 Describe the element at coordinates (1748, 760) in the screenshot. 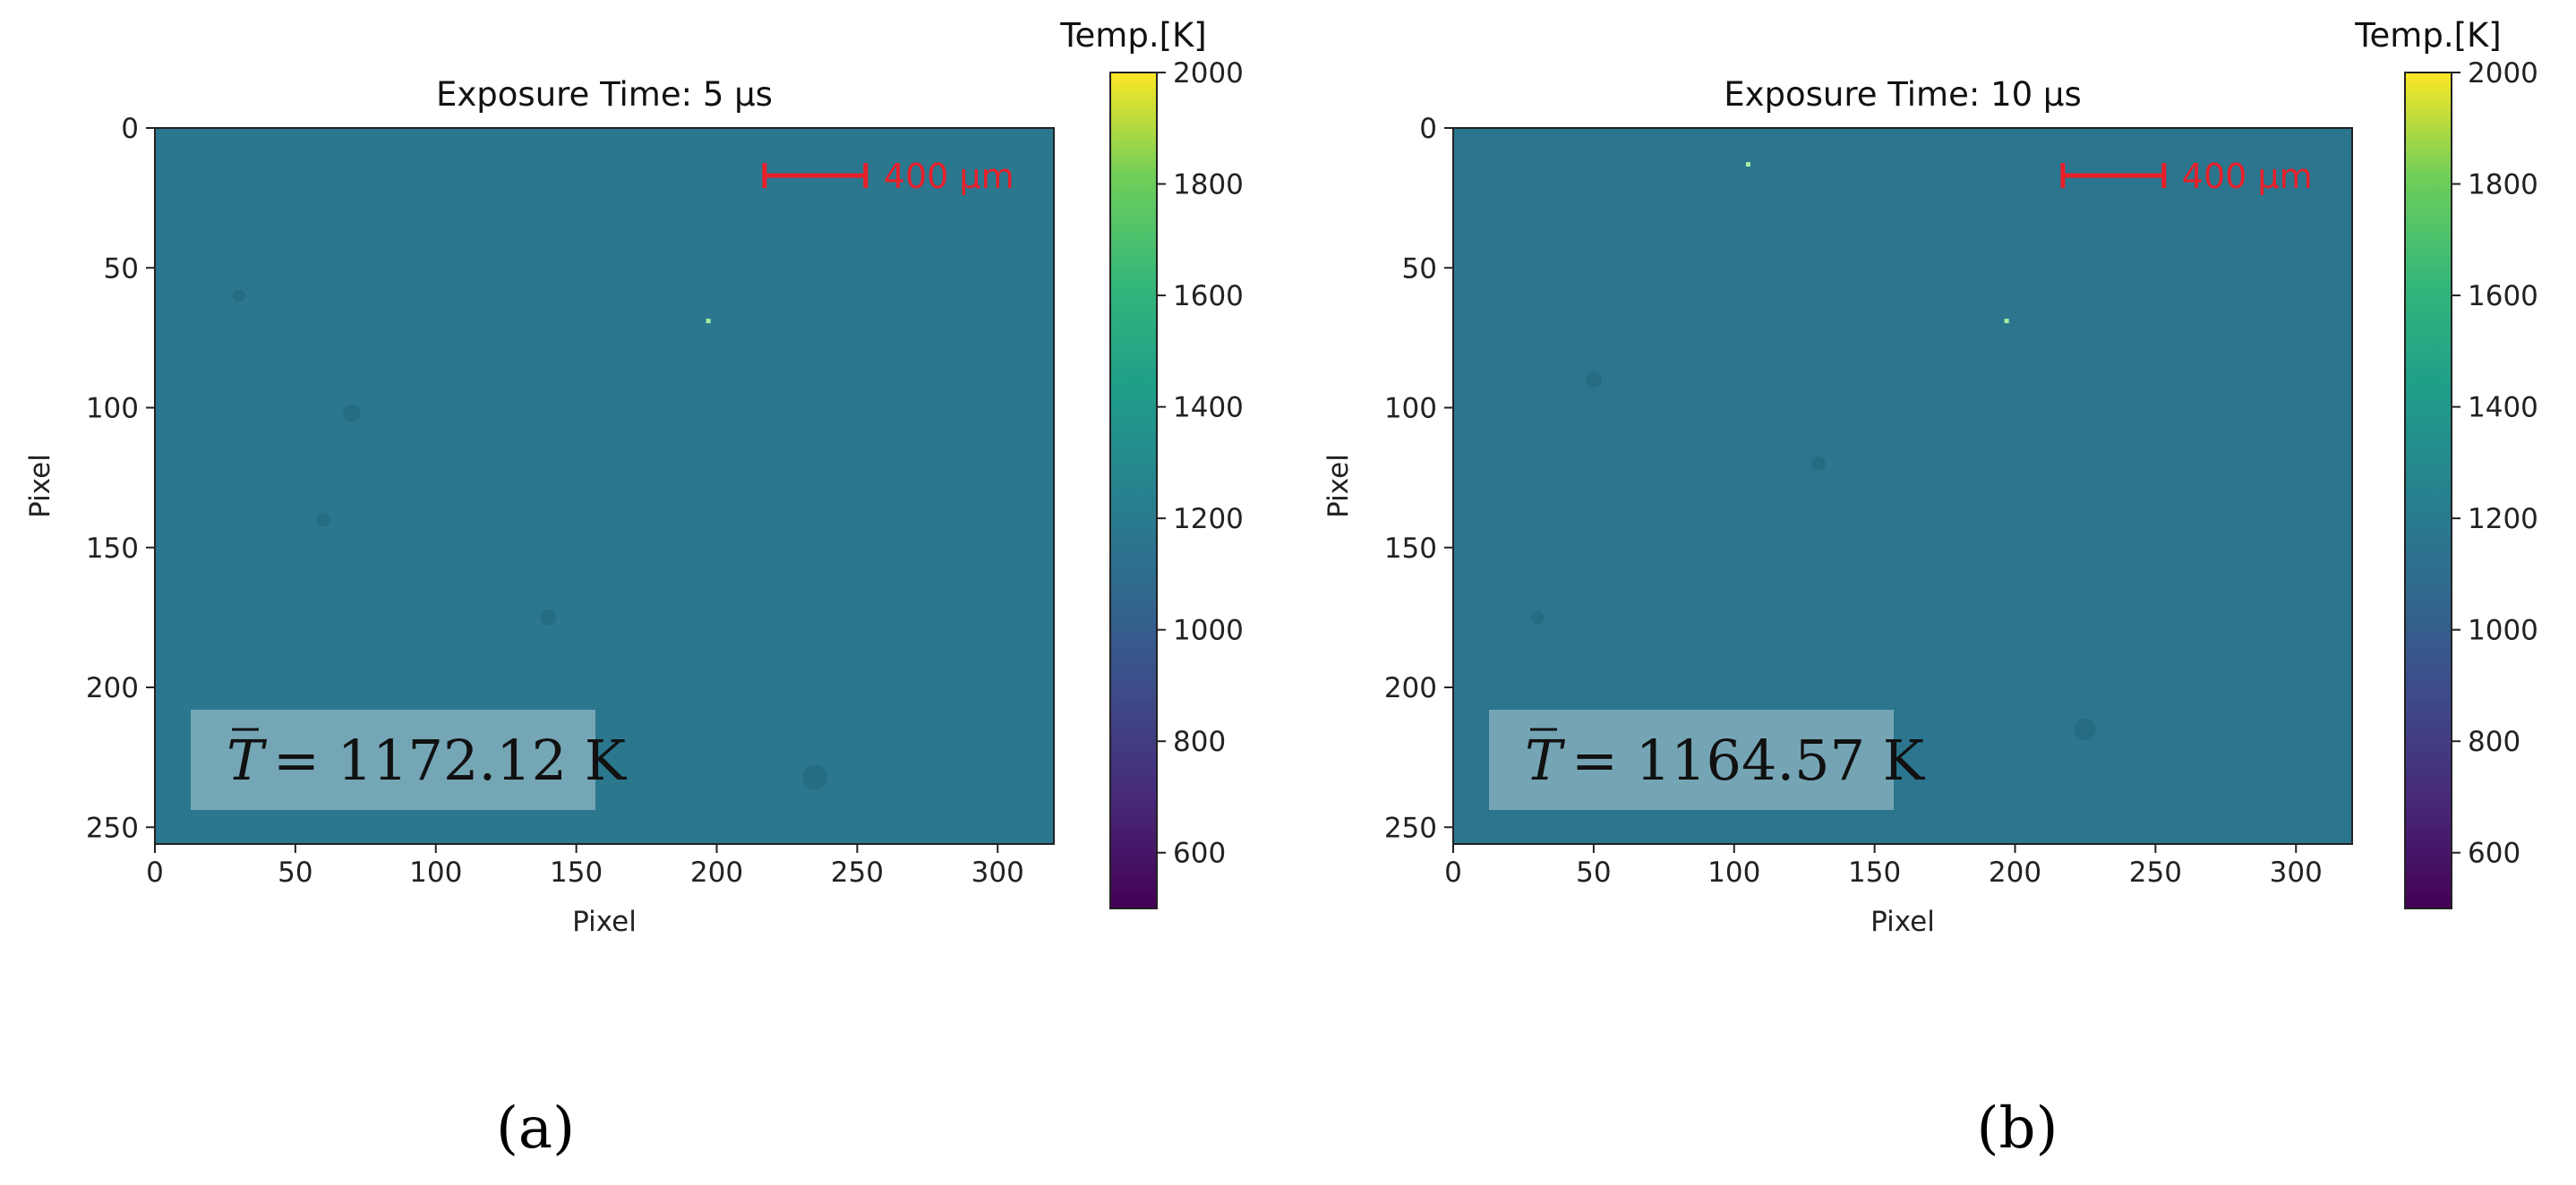

I see `mean-annotation-text: = 1164.57 K` at that location.